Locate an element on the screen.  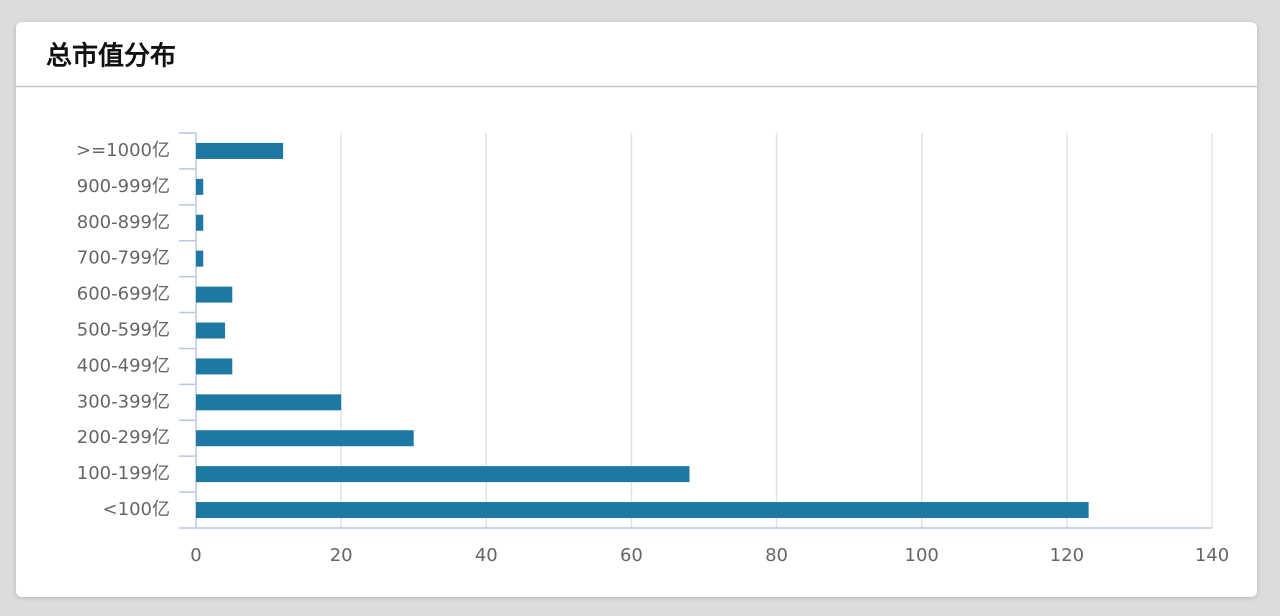
x-tick-label: 80 is located at coordinates (776, 555).